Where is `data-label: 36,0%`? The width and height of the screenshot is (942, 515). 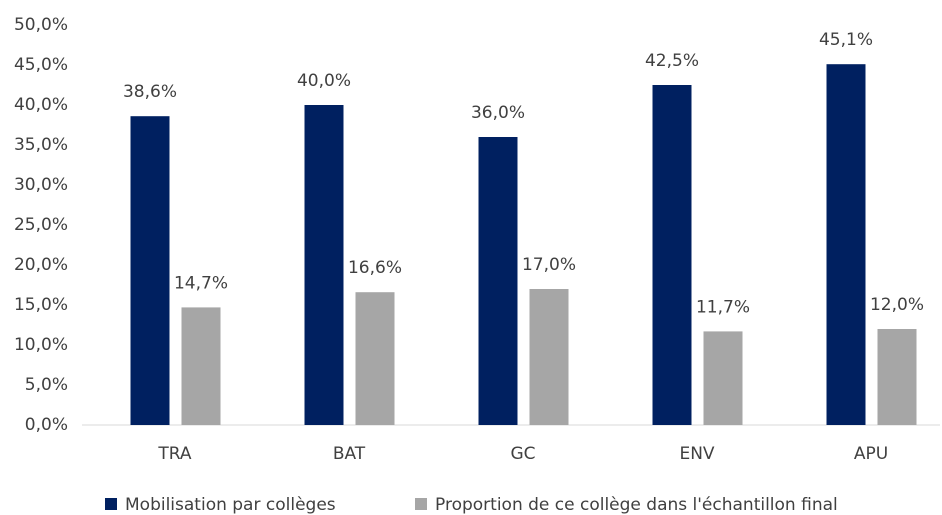
data-label: 36,0% is located at coordinates (498, 113).